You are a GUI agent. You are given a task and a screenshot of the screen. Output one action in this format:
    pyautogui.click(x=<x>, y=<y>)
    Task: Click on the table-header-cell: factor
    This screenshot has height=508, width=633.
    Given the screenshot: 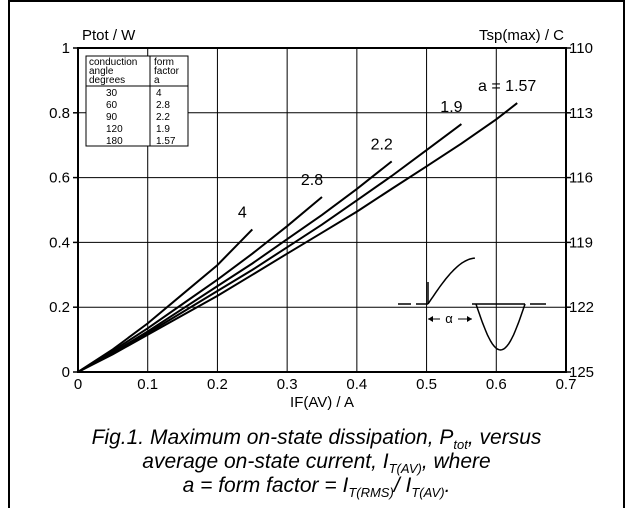 What is the action you would take?
    pyautogui.click(x=167, y=71)
    